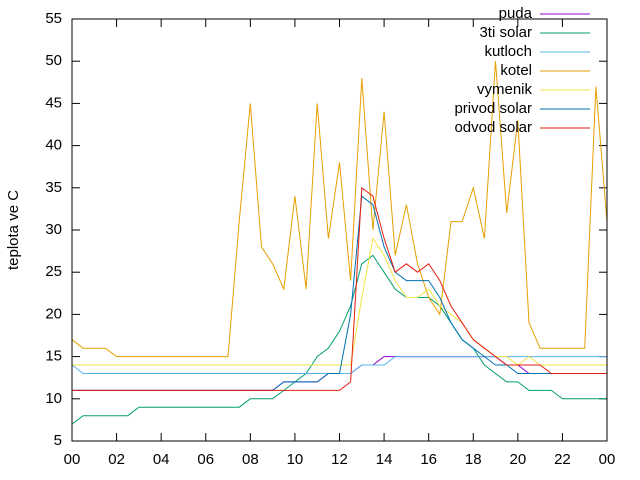 The width and height of the screenshot is (640, 480). I want to click on y-tick-label: 35, so click(53, 187).